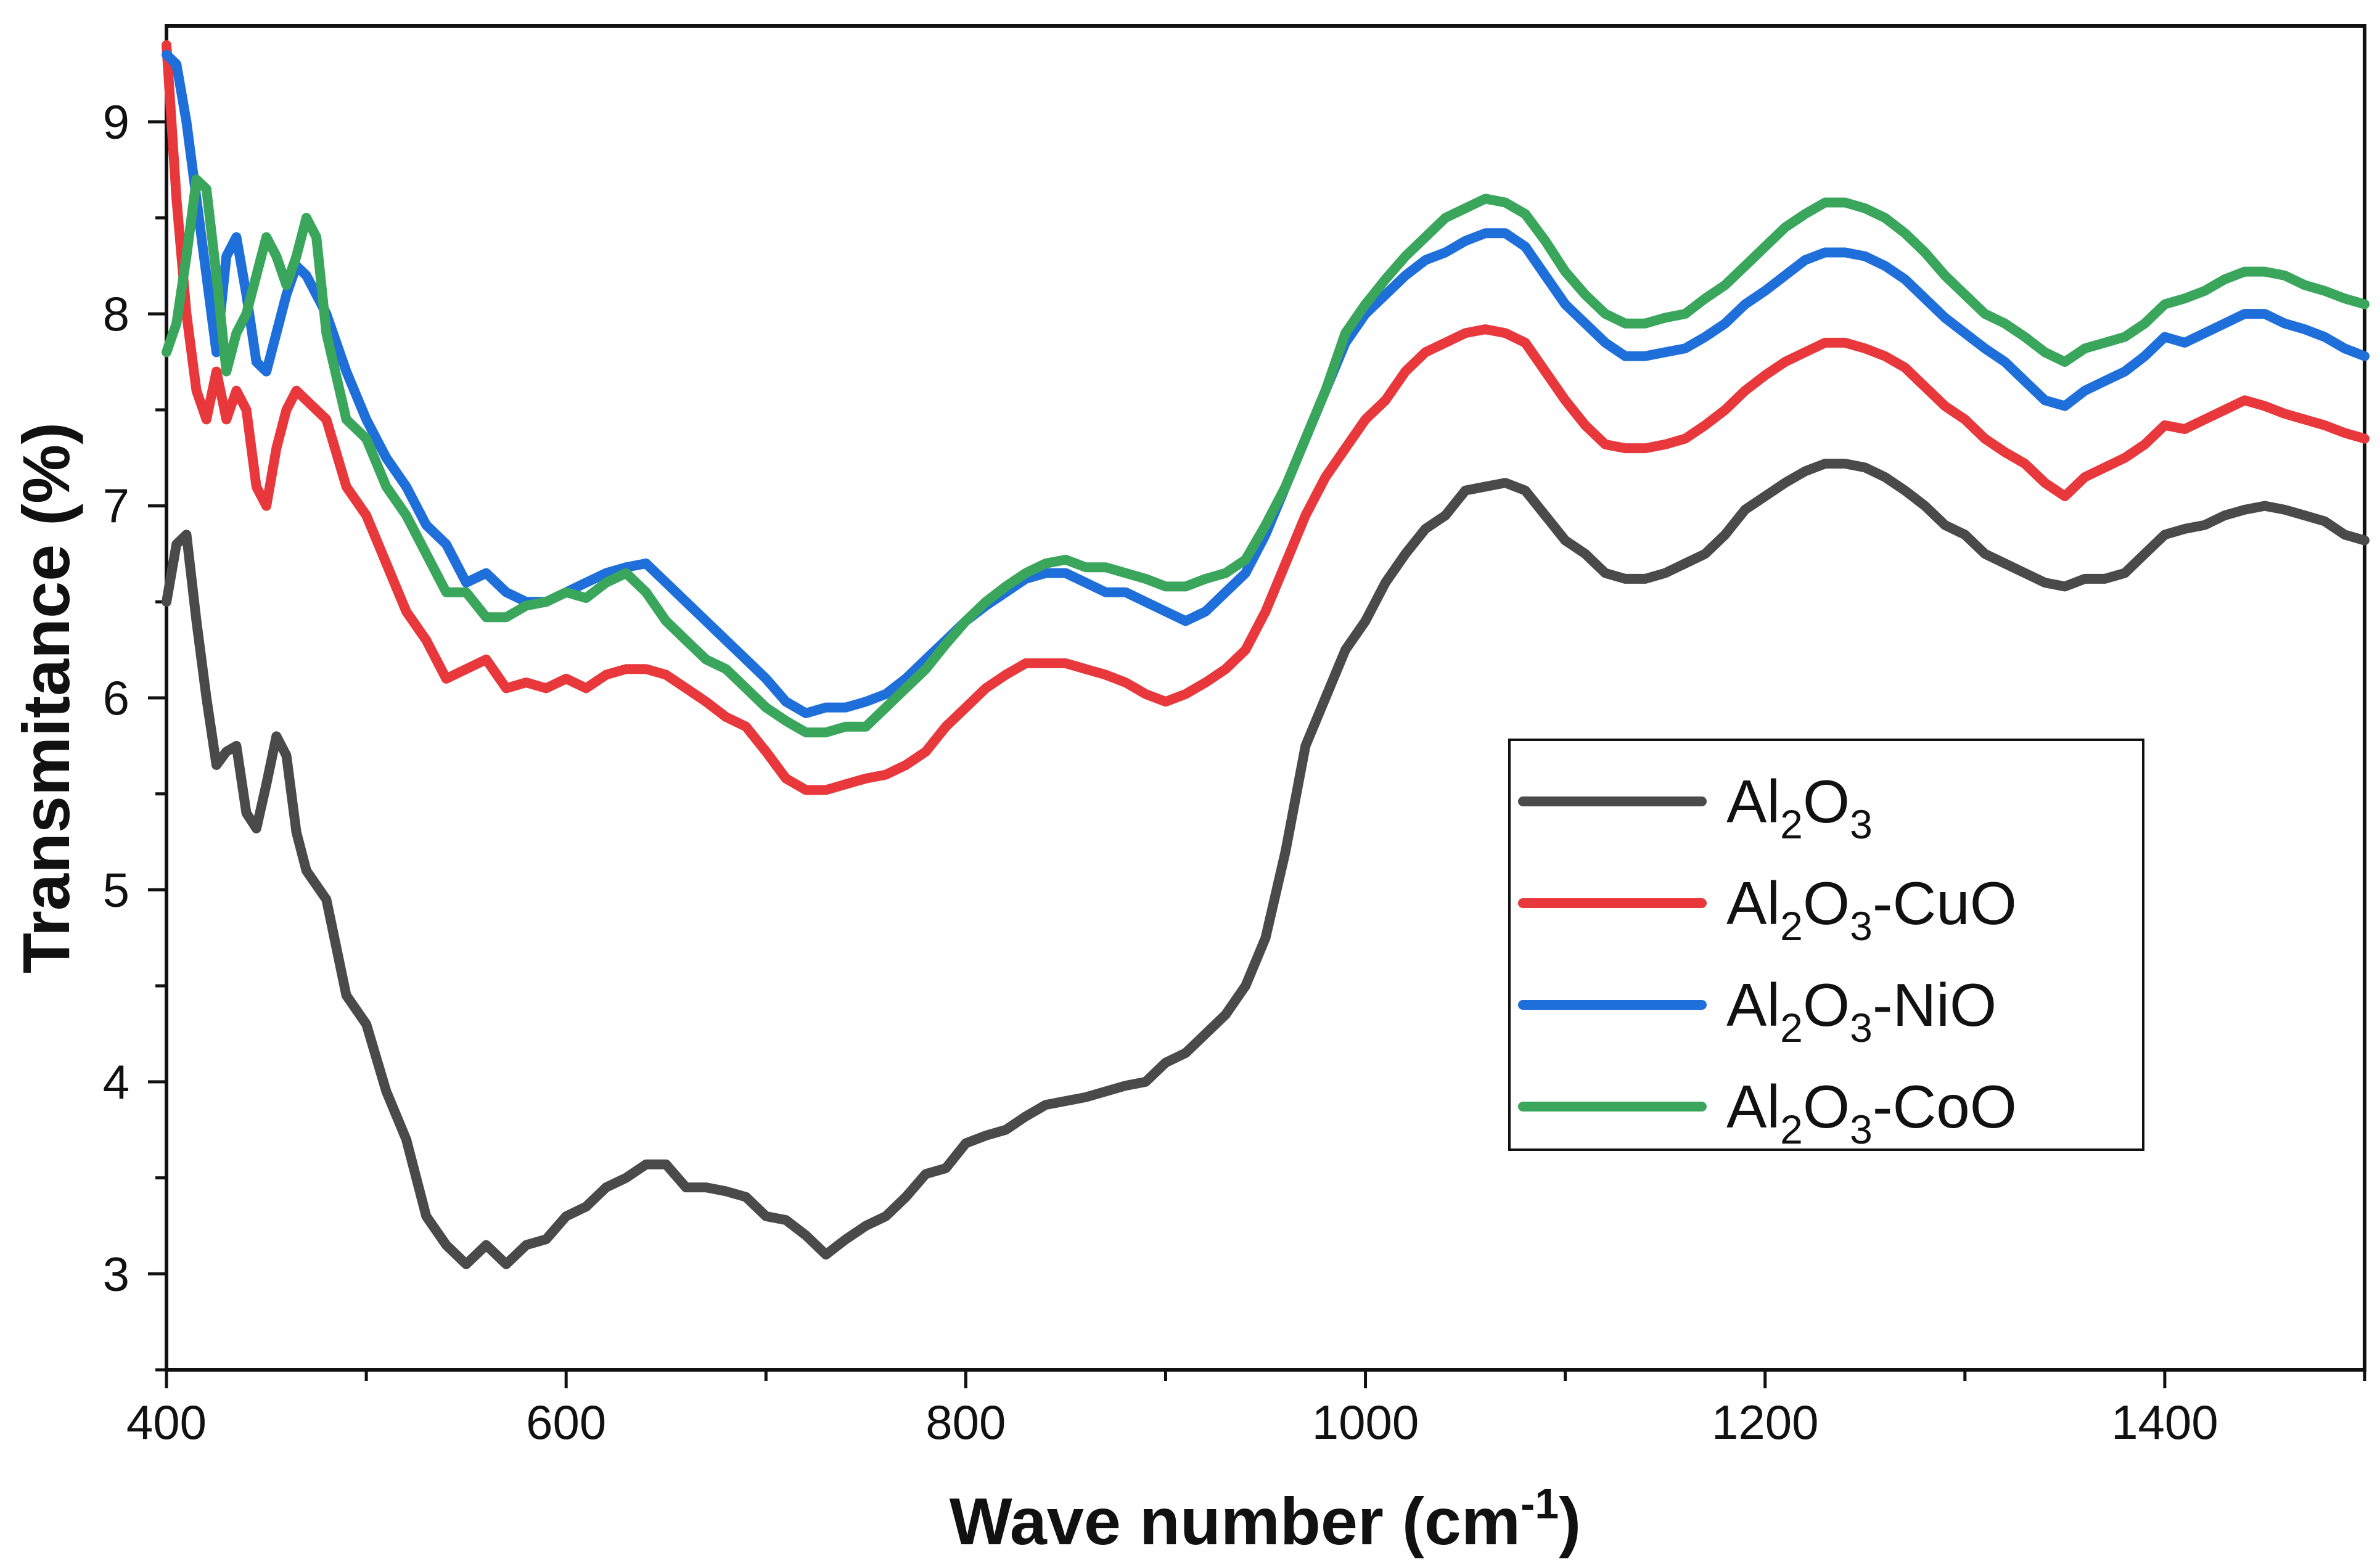 This screenshot has height=1564, width=2380. I want to click on x-tick-label: 1400, so click(2164, 1422).